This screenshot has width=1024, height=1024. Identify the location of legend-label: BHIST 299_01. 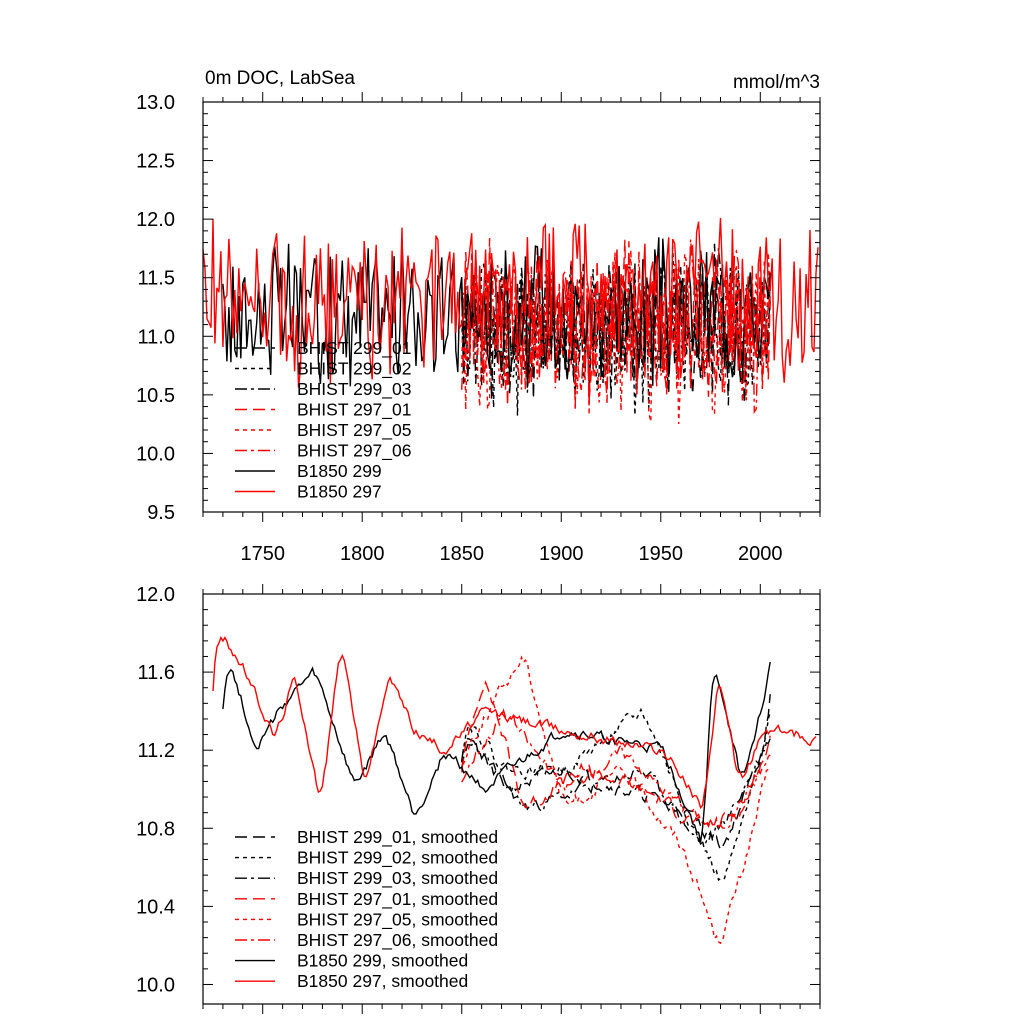
(354, 348).